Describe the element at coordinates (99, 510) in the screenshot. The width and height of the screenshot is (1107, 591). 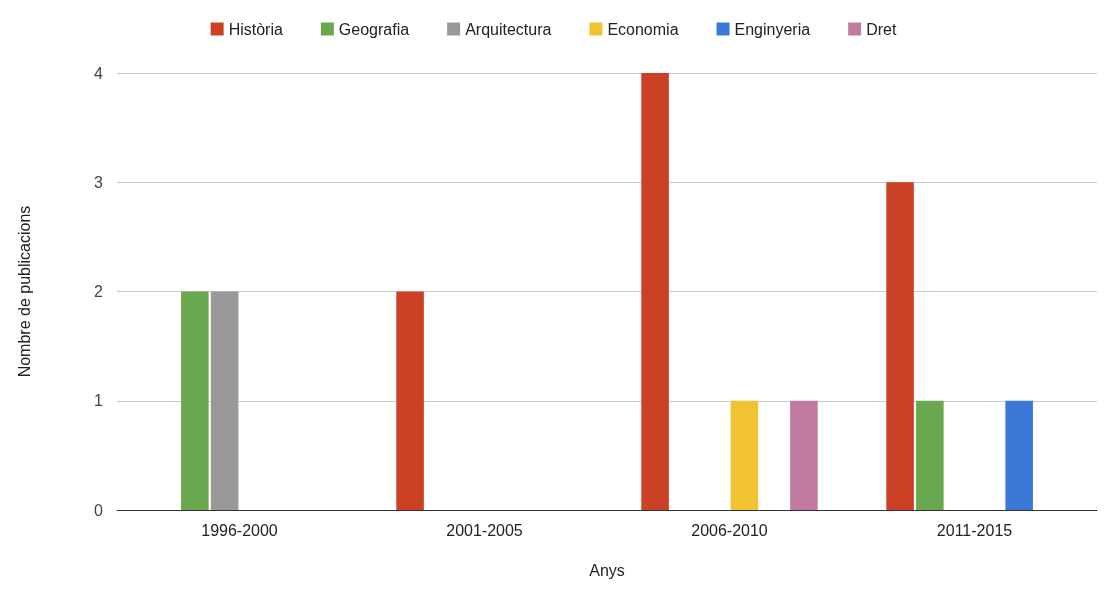
I see `y-tick-label: 0` at that location.